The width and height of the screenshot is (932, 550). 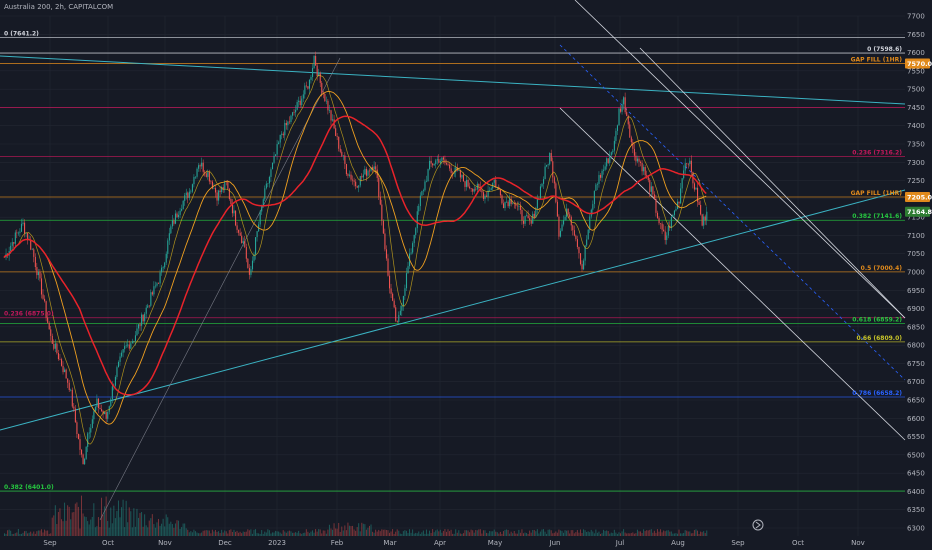 I want to click on price-tag-label: 7164.8, so click(x=919, y=212).